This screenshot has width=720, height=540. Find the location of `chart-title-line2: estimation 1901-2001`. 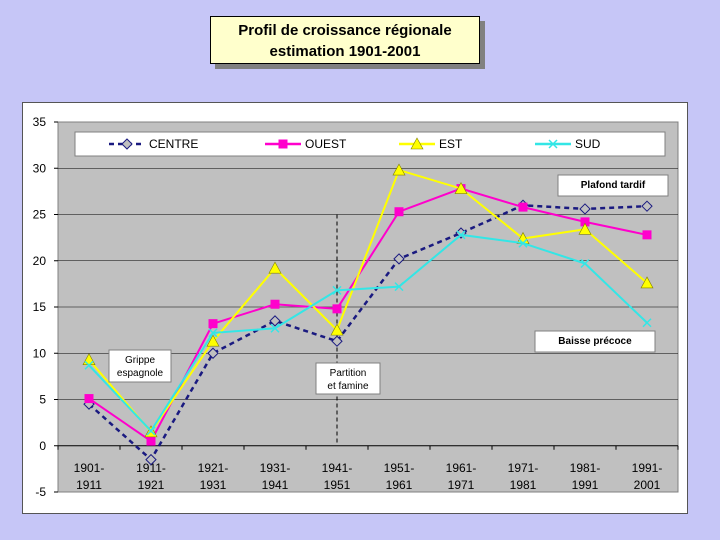

chart-title-line2: estimation 1901-2001 is located at coordinates (345, 51).